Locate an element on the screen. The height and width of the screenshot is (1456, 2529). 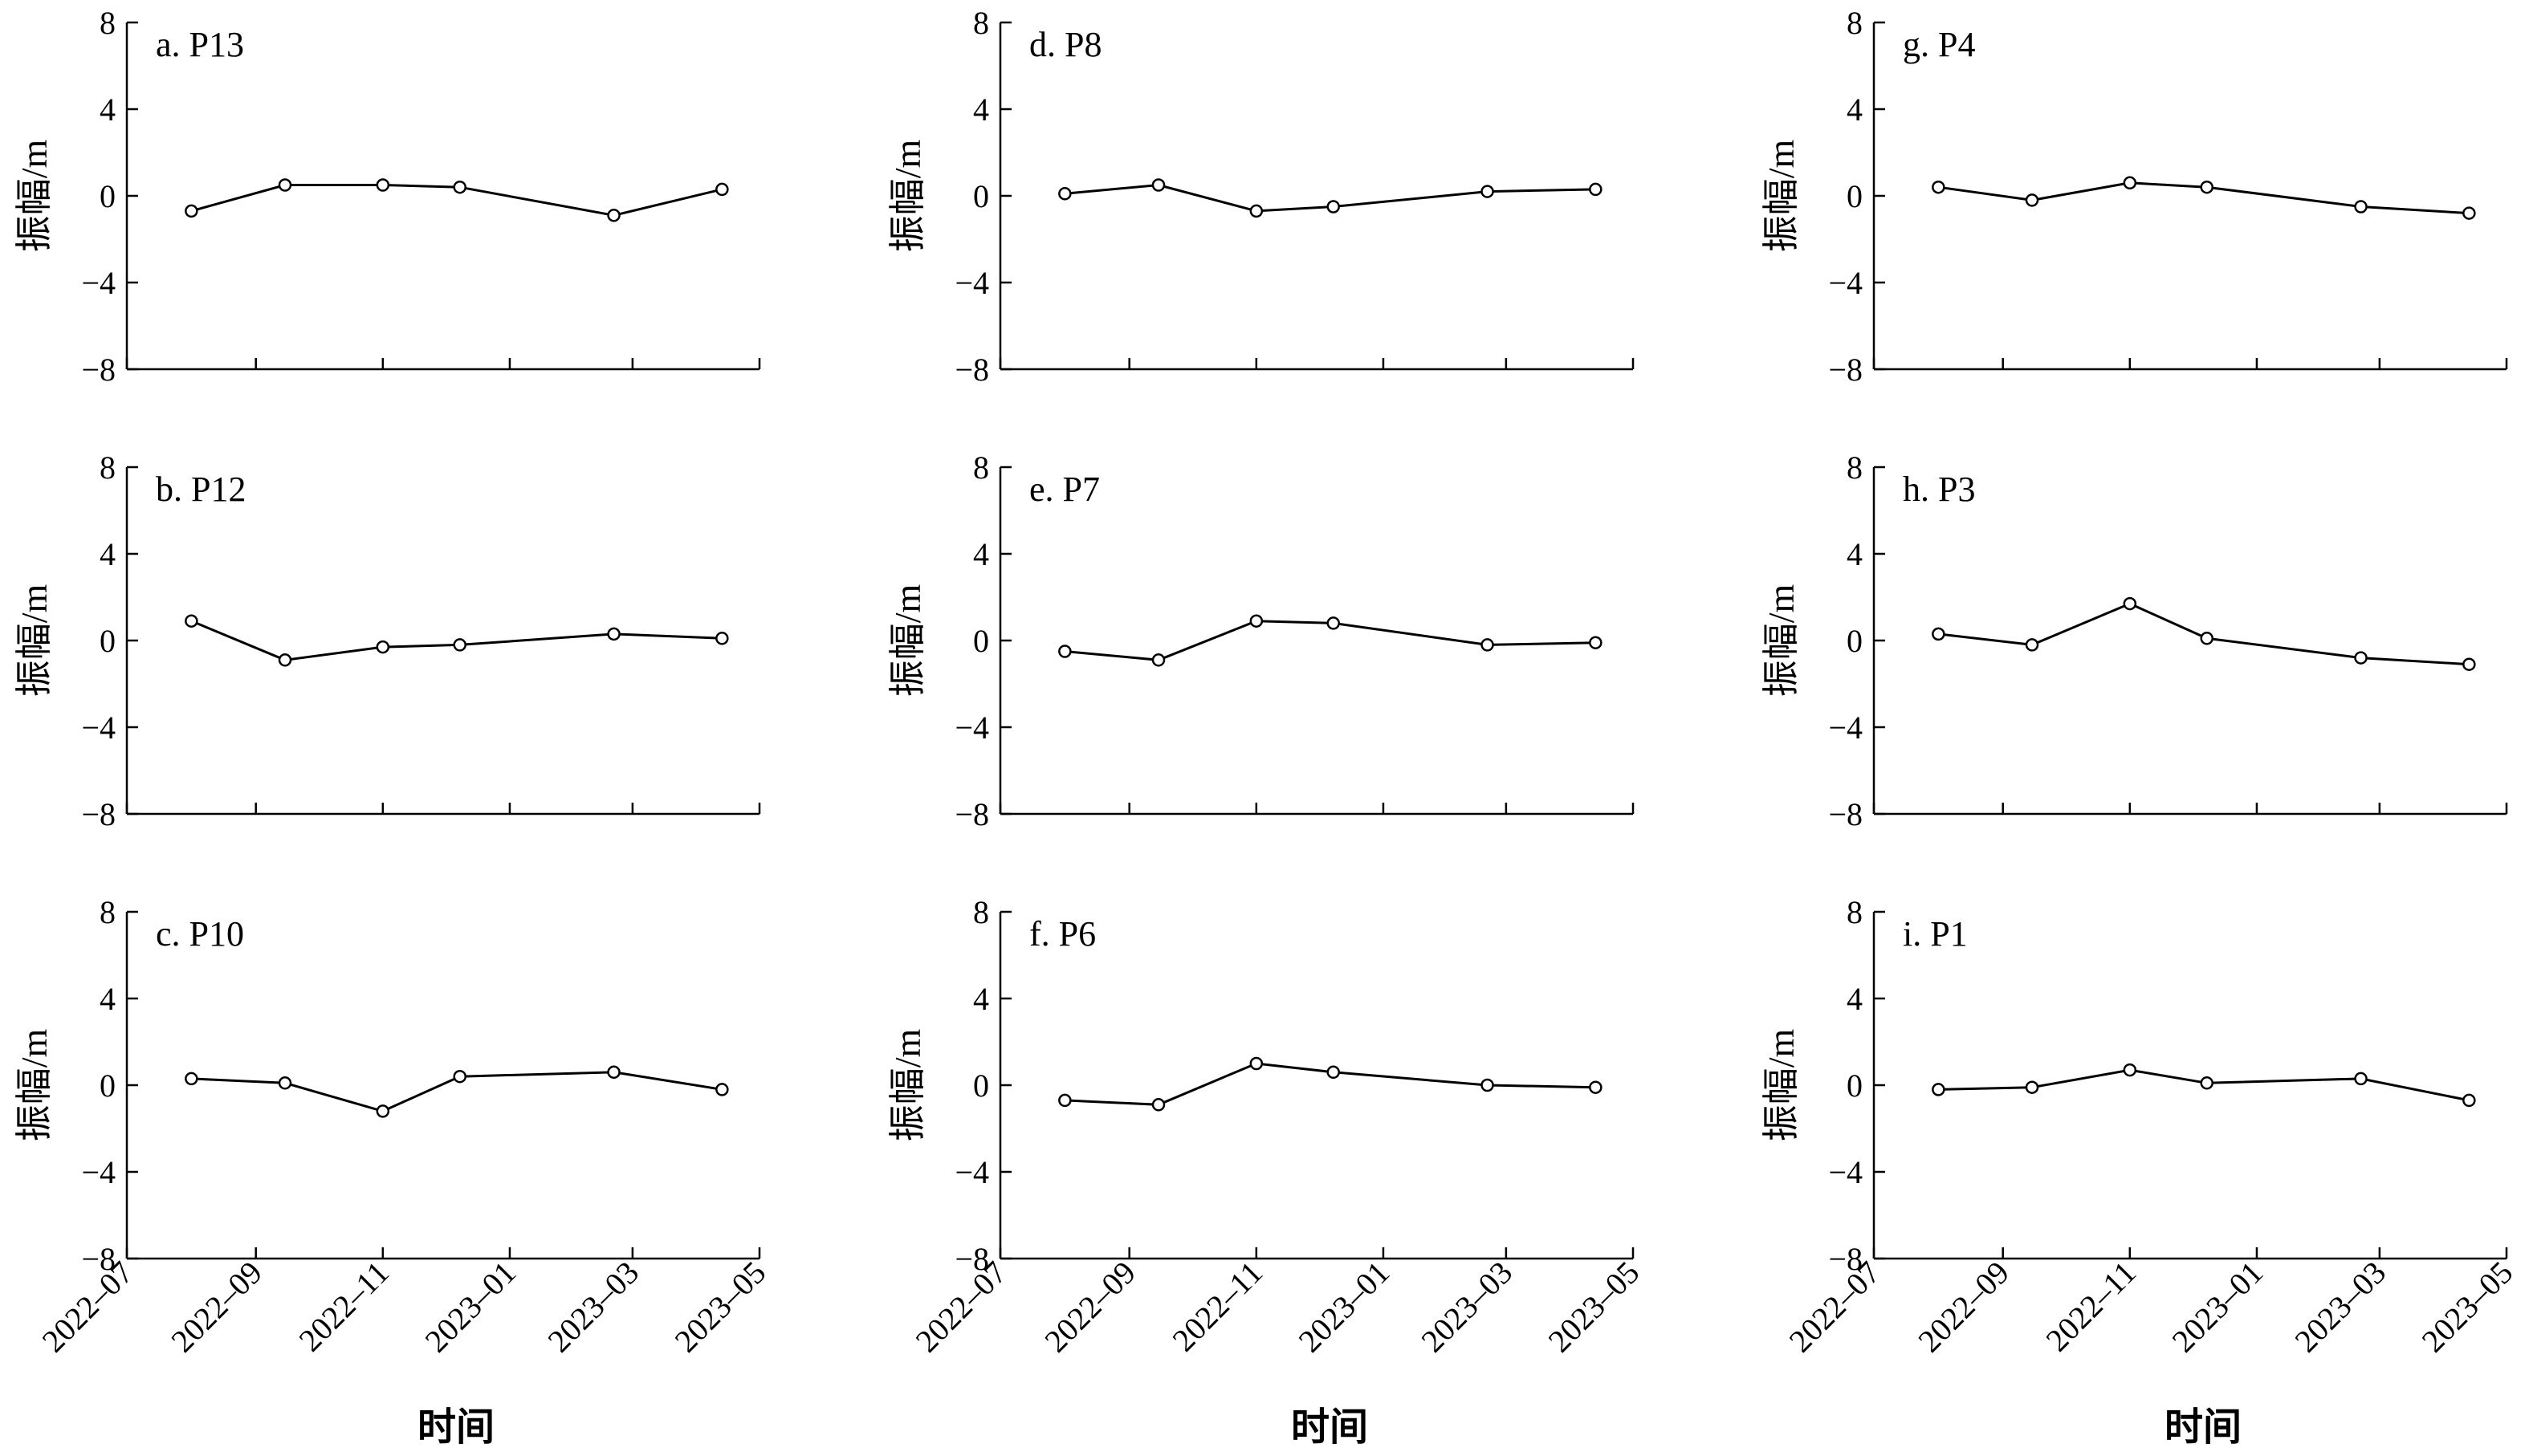
x-tick-label: 2023–05 is located at coordinates (1594, 1307).